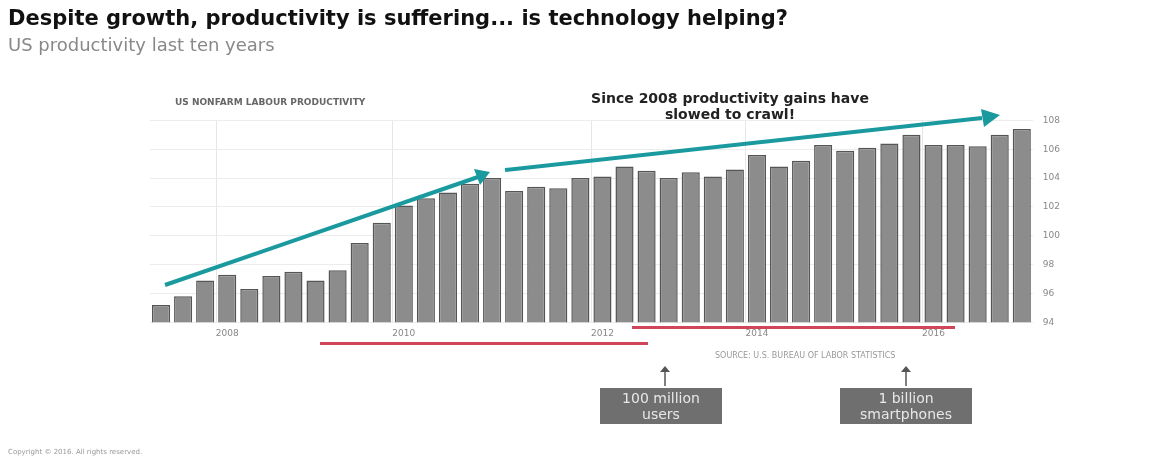 The width and height of the screenshot is (1175, 459). Describe the element at coordinates (805, 355) in the screenshot. I see `source-note: SOURCE: U.S. BUREAU OF LABOR STATISTICS` at that location.